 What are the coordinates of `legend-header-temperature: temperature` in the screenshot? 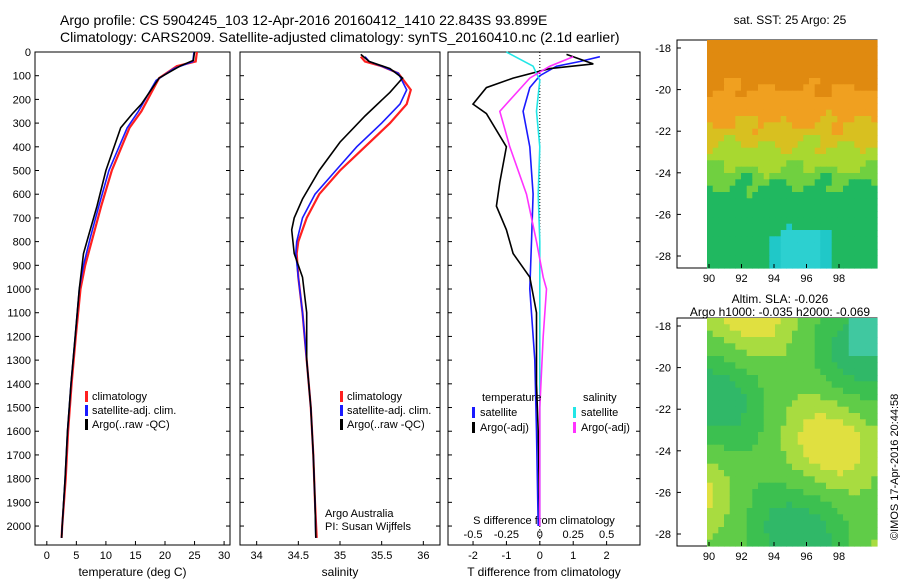 It's located at (511, 398).